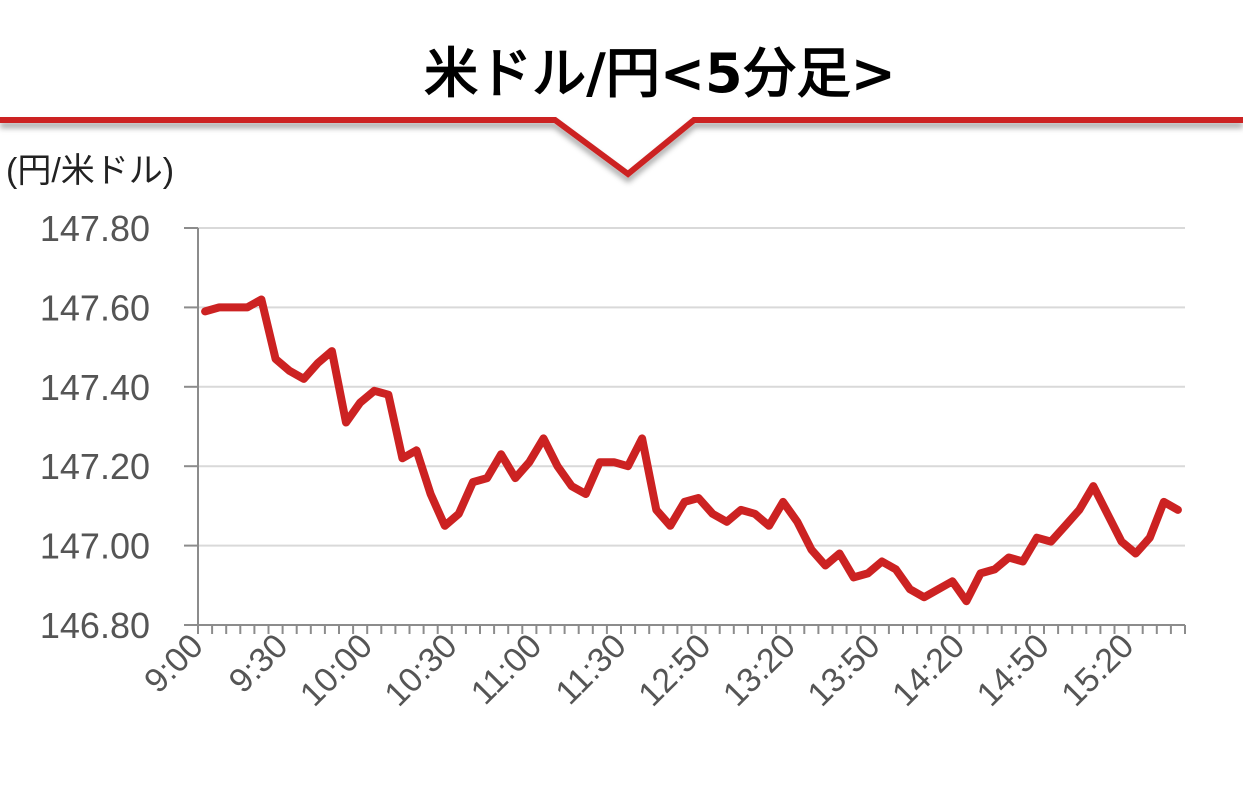 This screenshot has width=1243, height=787. I want to click on y-tick-label: 147.60, so click(95, 307).